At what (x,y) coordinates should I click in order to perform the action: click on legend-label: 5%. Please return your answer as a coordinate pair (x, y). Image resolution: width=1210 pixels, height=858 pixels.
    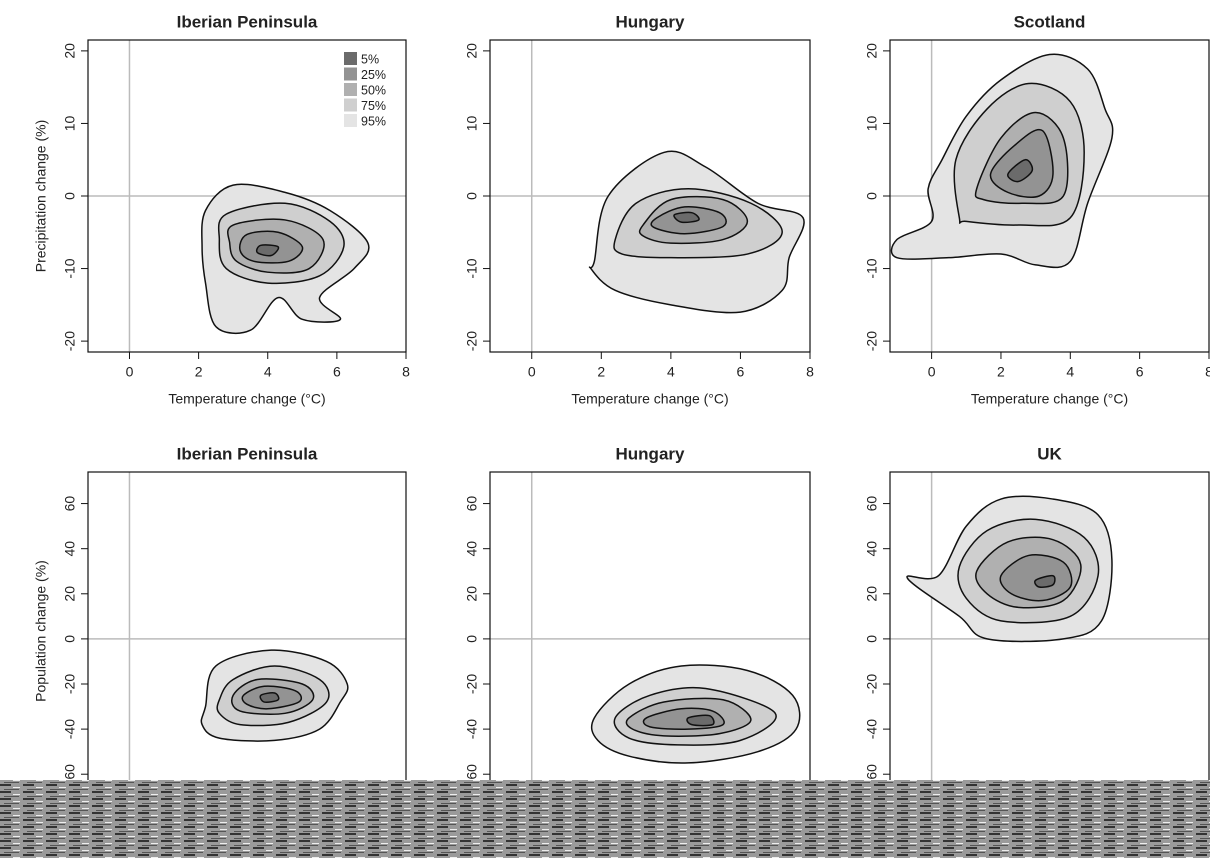
    Looking at the image, I should click on (370, 59).